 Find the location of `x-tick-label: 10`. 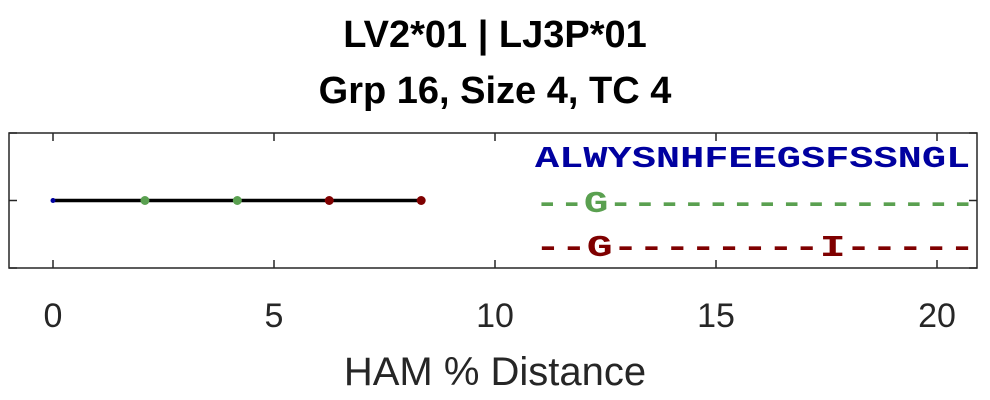

x-tick-label: 10 is located at coordinates (495, 316).